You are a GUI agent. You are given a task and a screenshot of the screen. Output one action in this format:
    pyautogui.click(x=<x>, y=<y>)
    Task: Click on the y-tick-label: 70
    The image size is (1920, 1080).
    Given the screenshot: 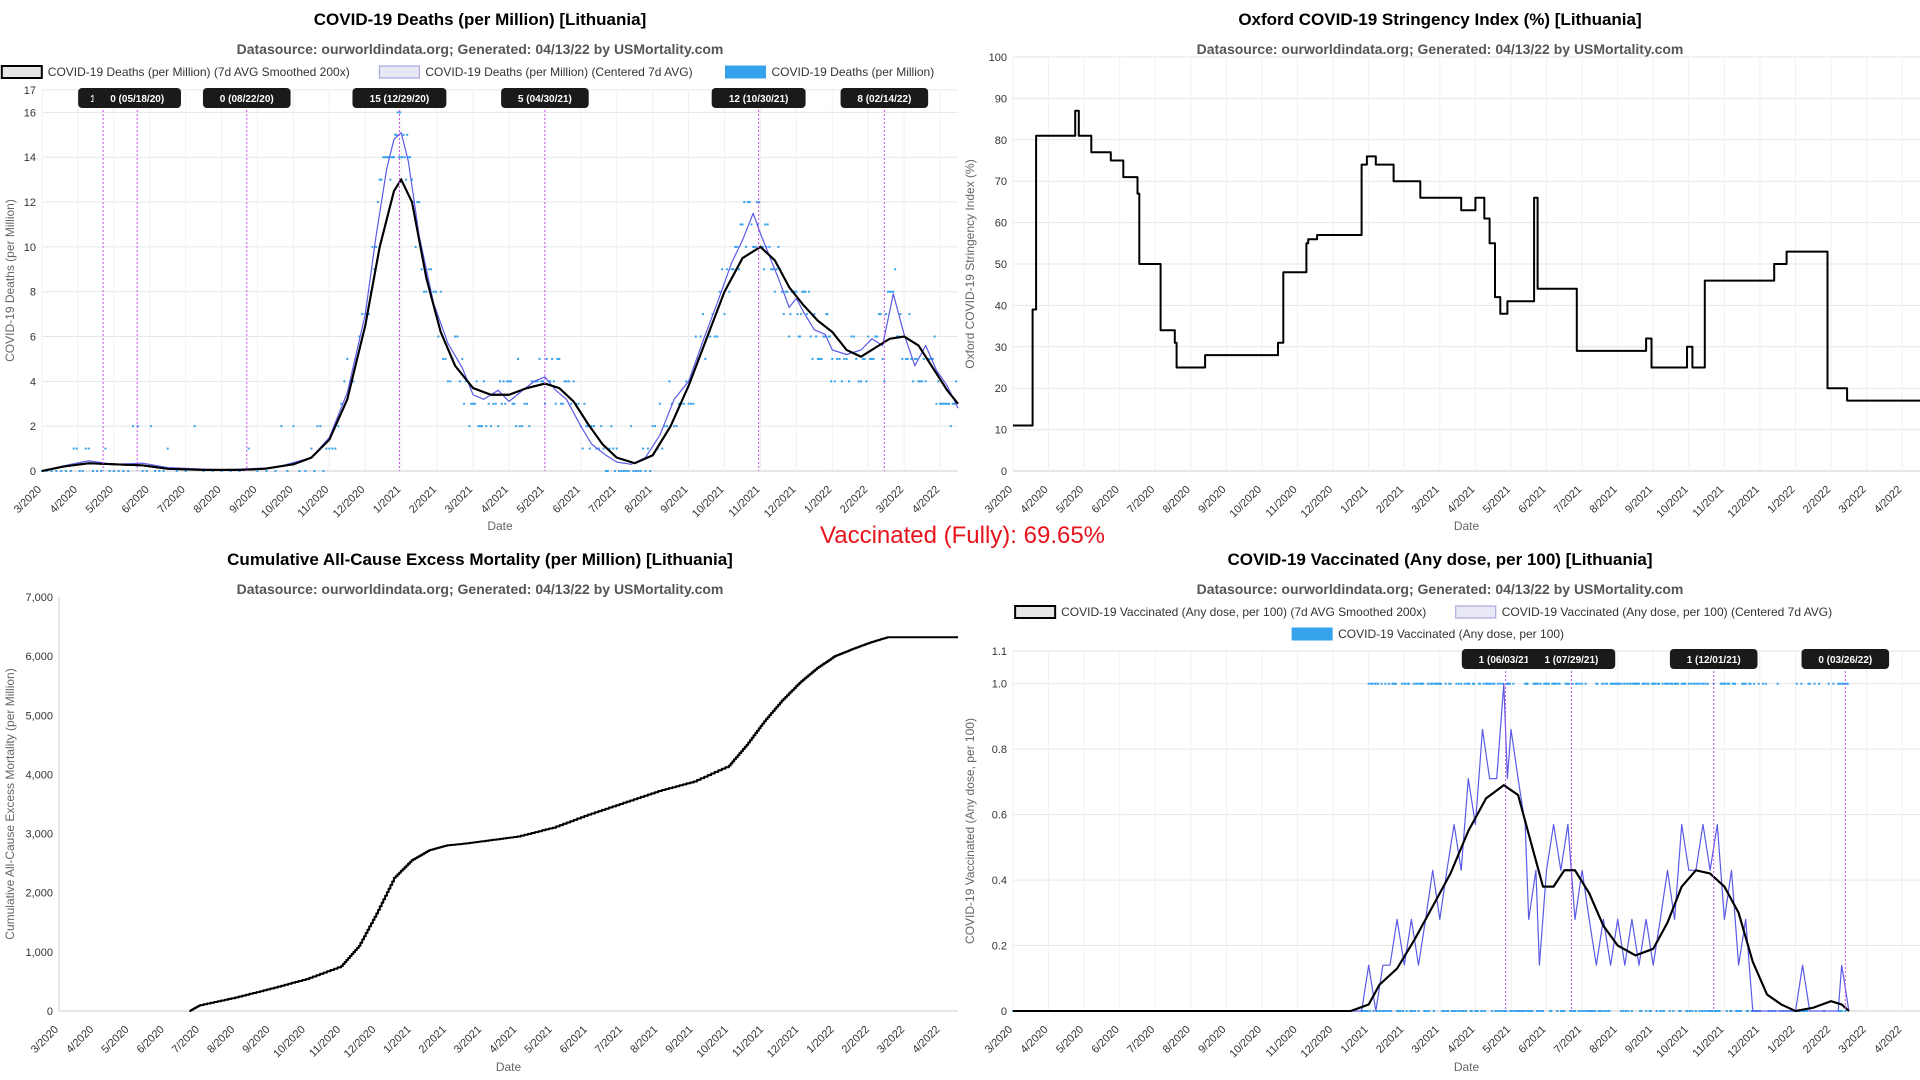 What is the action you would take?
    pyautogui.click(x=1001, y=182)
    